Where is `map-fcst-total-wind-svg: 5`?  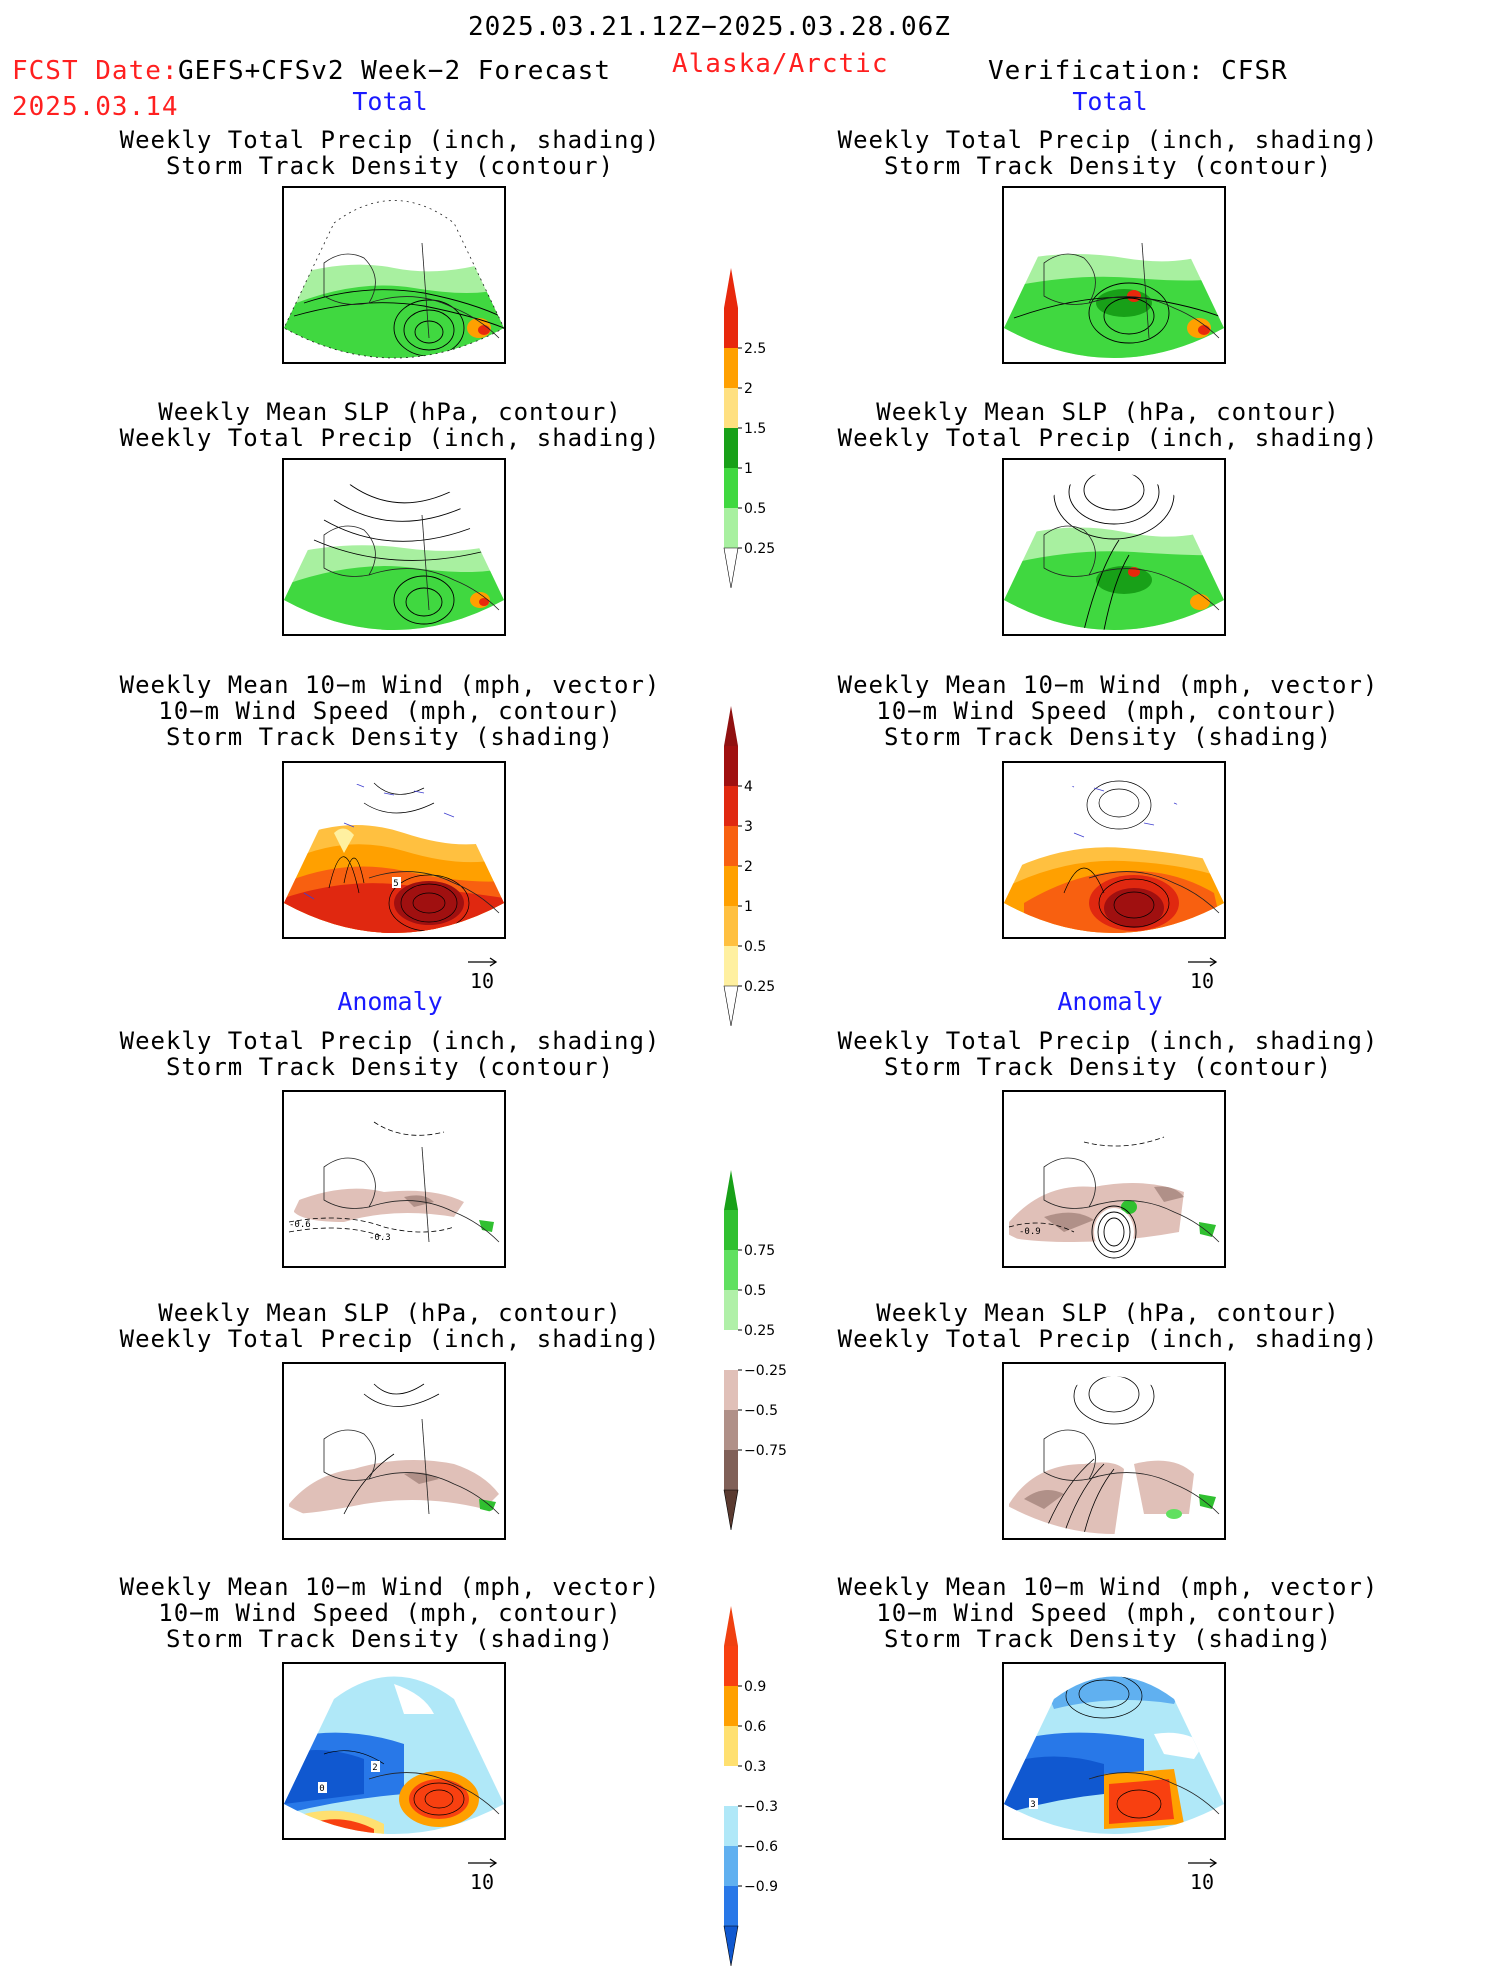
map-fcst-total-wind-svg: 5 is located at coordinates (394, 857).